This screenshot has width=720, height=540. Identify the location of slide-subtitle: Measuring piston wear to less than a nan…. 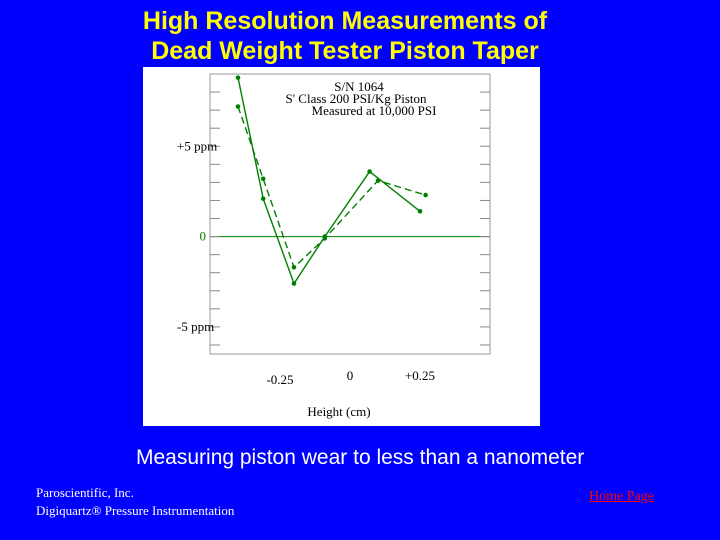
(360, 457).